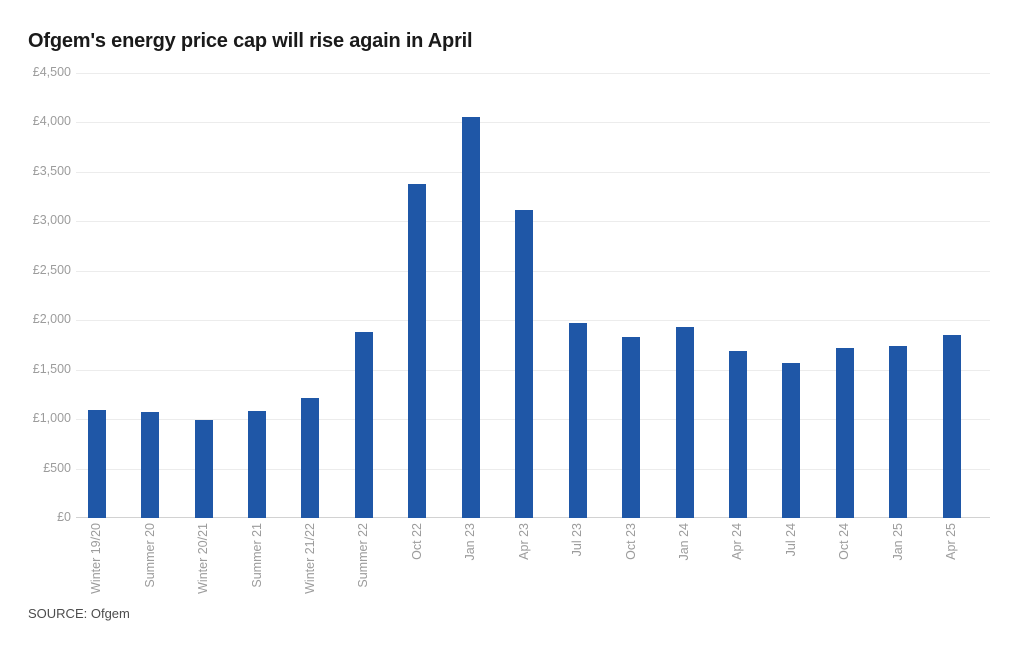 The width and height of the screenshot is (1020, 650). What do you see at coordinates (363, 555) in the screenshot?
I see `x-tick-label-summer-22: Summer 22` at bounding box center [363, 555].